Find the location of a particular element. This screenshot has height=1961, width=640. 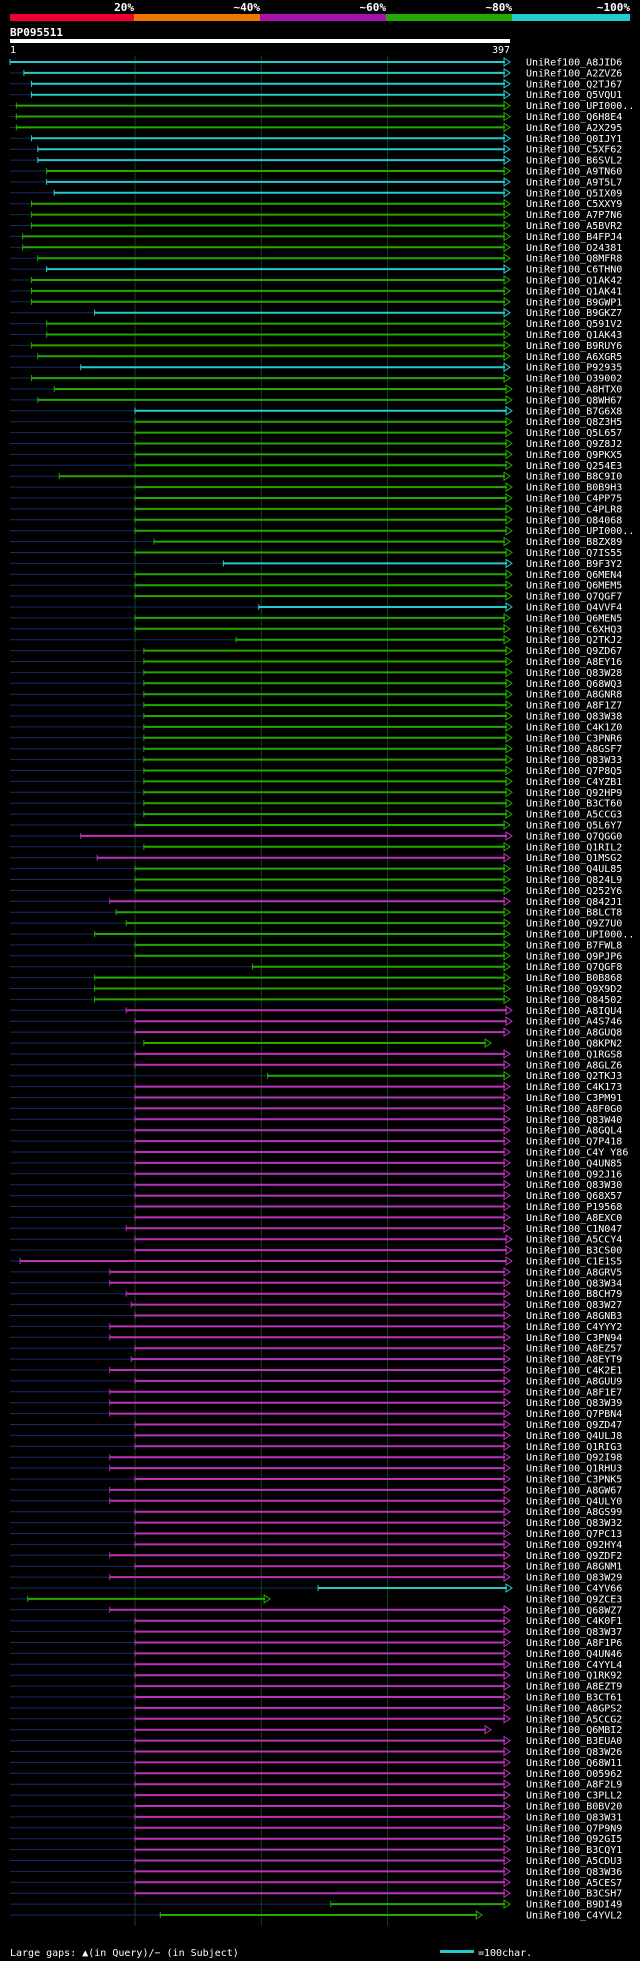

hit-row: UniRef100_B4FPJ4 is located at coordinates (316, 237).